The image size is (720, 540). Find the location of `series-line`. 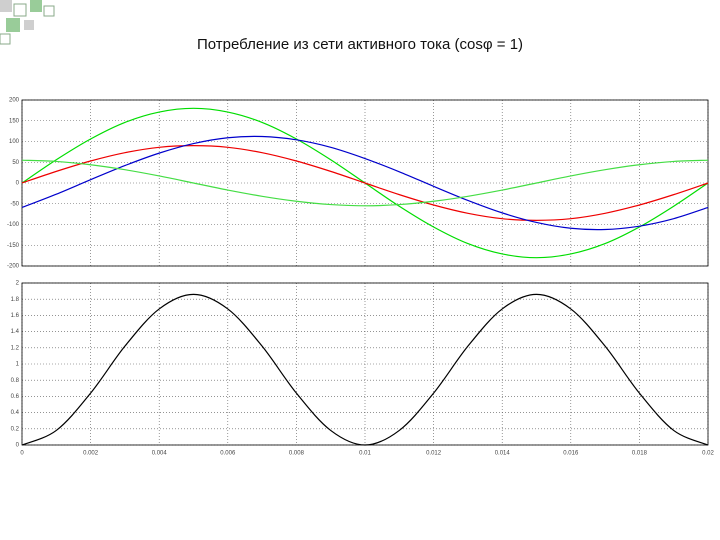

series-line is located at coordinates (365, 183).